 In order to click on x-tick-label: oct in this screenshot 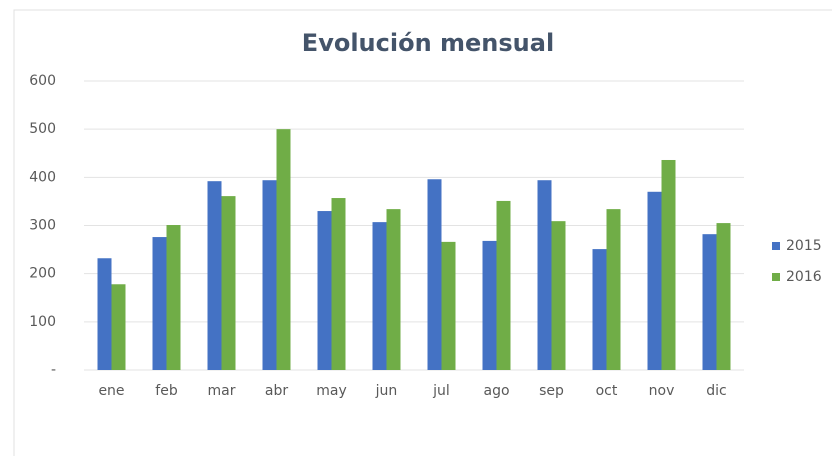, I will do `click(607, 391)`.